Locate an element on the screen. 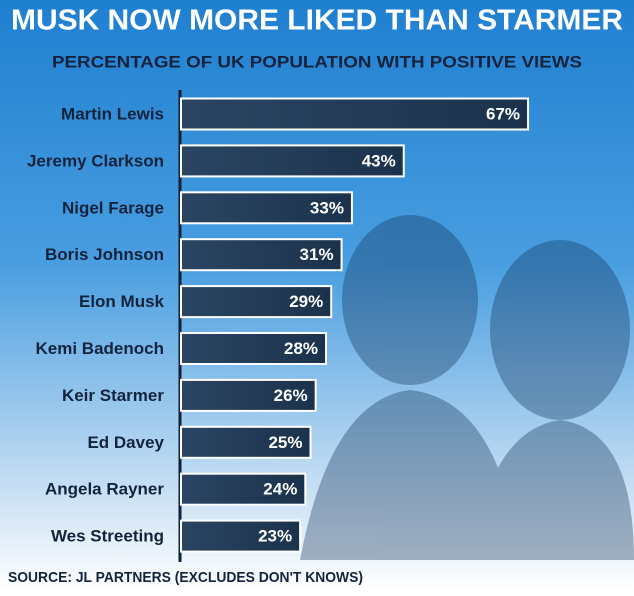  category-label: Kemi Badenoch is located at coordinates (100, 348).